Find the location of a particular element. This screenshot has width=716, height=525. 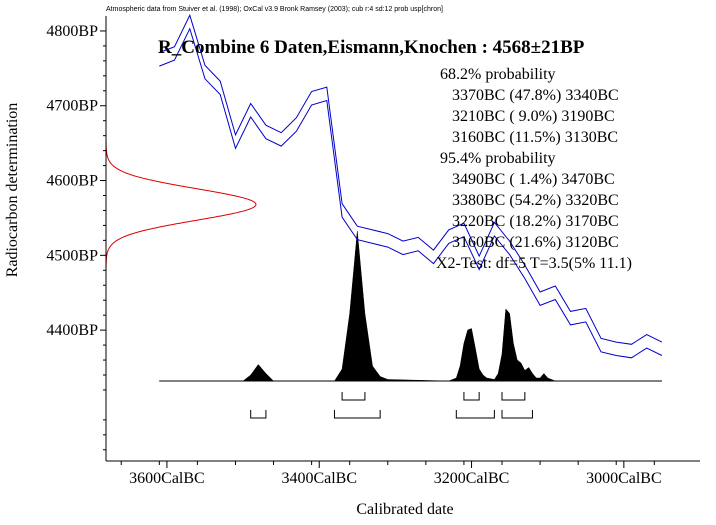

y-tick-label: 4700BP is located at coordinates (72, 106).